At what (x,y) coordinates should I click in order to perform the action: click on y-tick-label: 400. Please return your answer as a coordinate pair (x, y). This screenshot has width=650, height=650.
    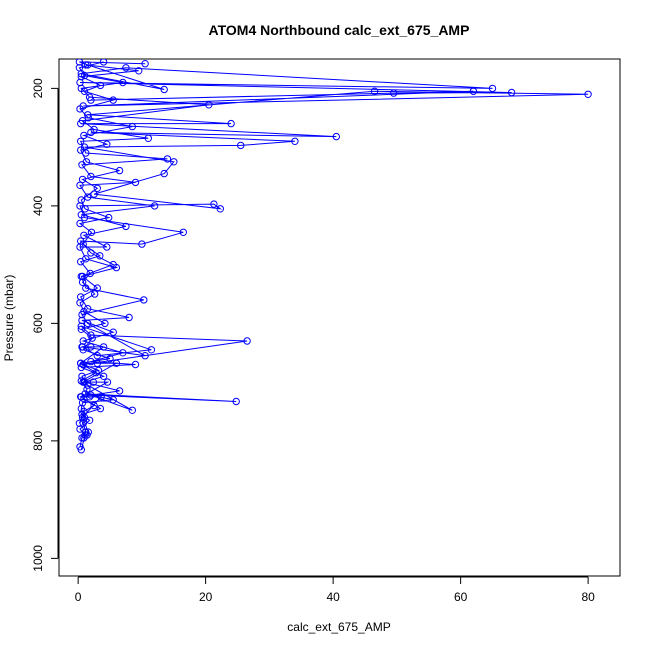
    Looking at the image, I should click on (38, 206).